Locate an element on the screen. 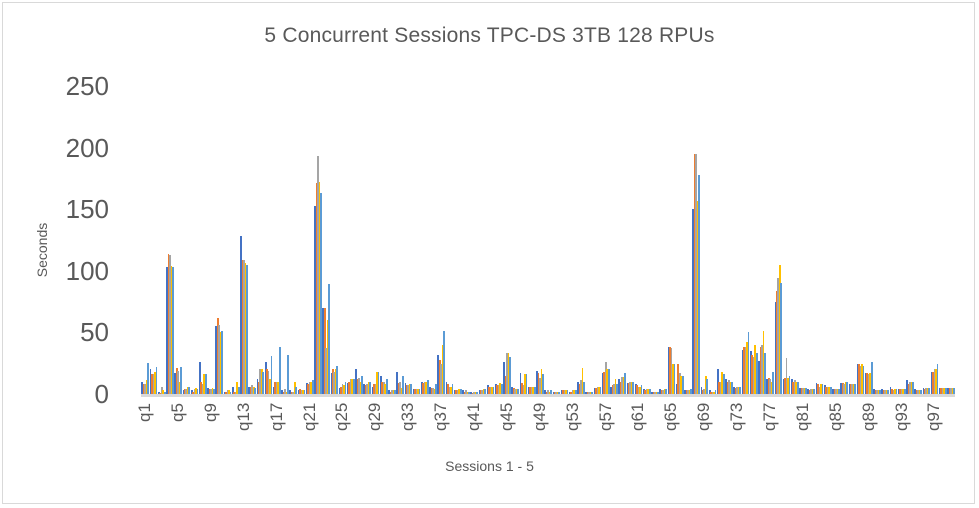  x-tick-label: q57 is located at coordinates (605, 416).